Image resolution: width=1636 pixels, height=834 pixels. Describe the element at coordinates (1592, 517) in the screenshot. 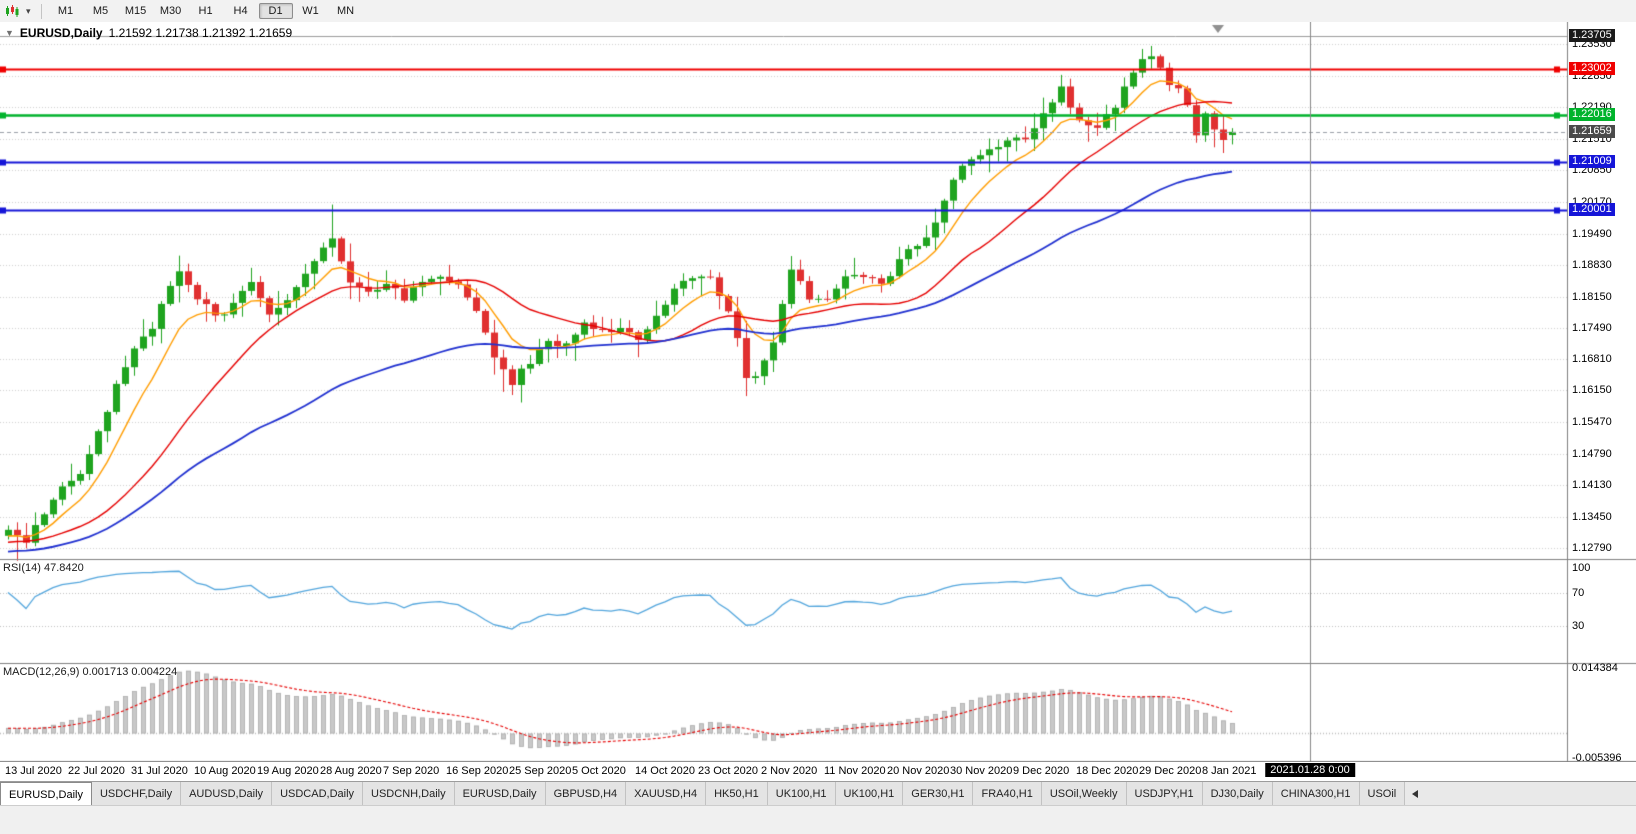

I see `price-tick-label: 1.13450` at that location.